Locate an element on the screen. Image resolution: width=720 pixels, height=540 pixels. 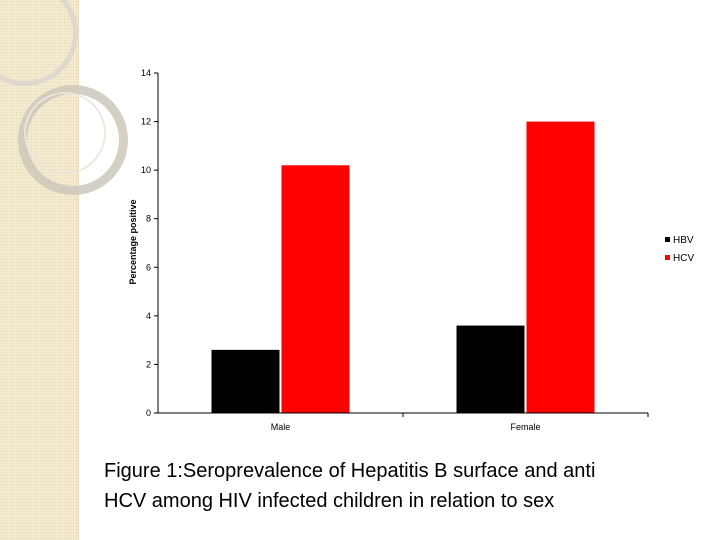
legend-swatch-hbv is located at coordinates (667, 239).